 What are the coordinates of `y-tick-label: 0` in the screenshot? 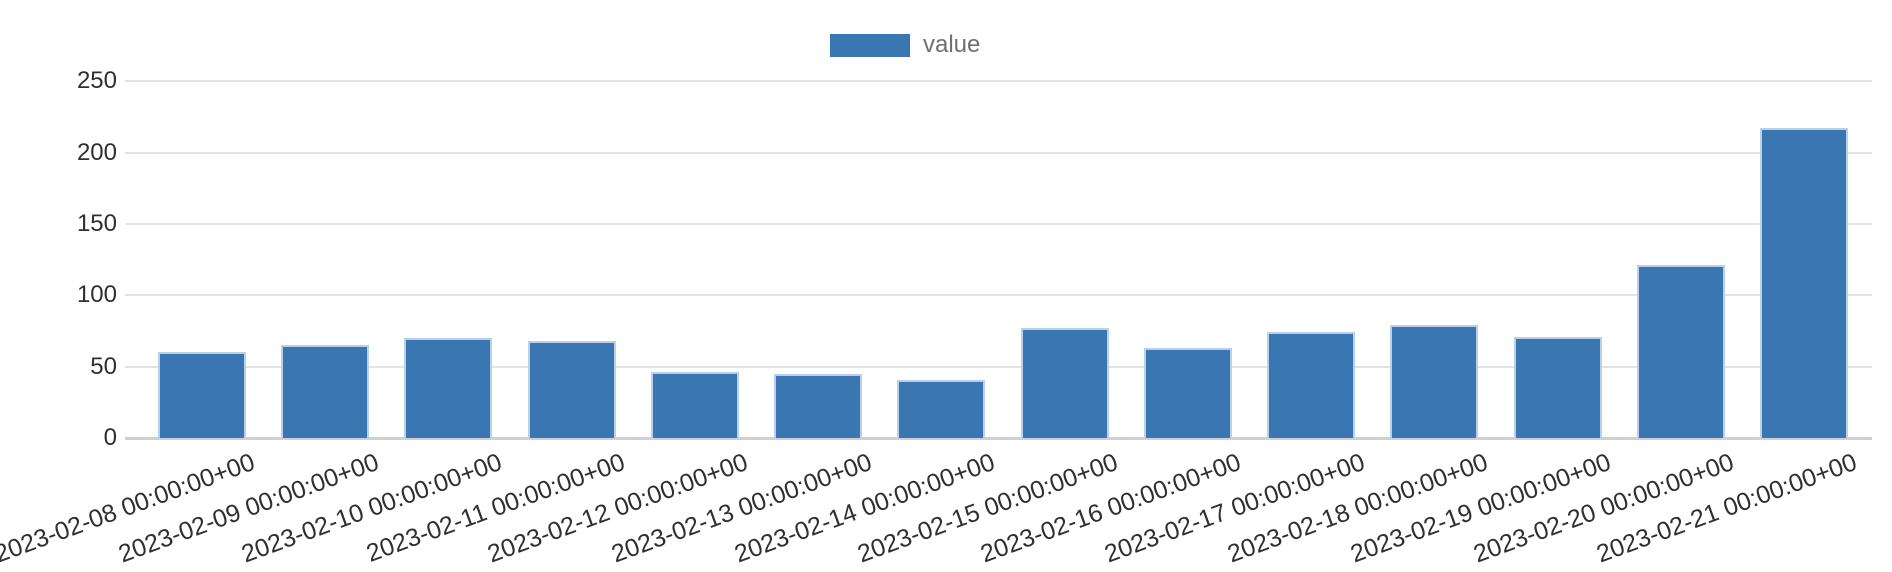 It's located at (110, 437).